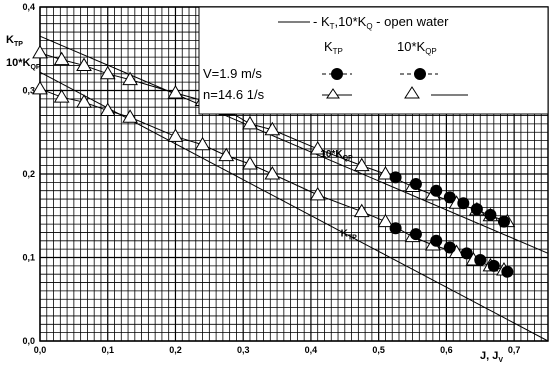 Image resolution: width=552 pixels, height=374 pixels. I want to click on y-tick-label: 0,0, so click(28, 341).